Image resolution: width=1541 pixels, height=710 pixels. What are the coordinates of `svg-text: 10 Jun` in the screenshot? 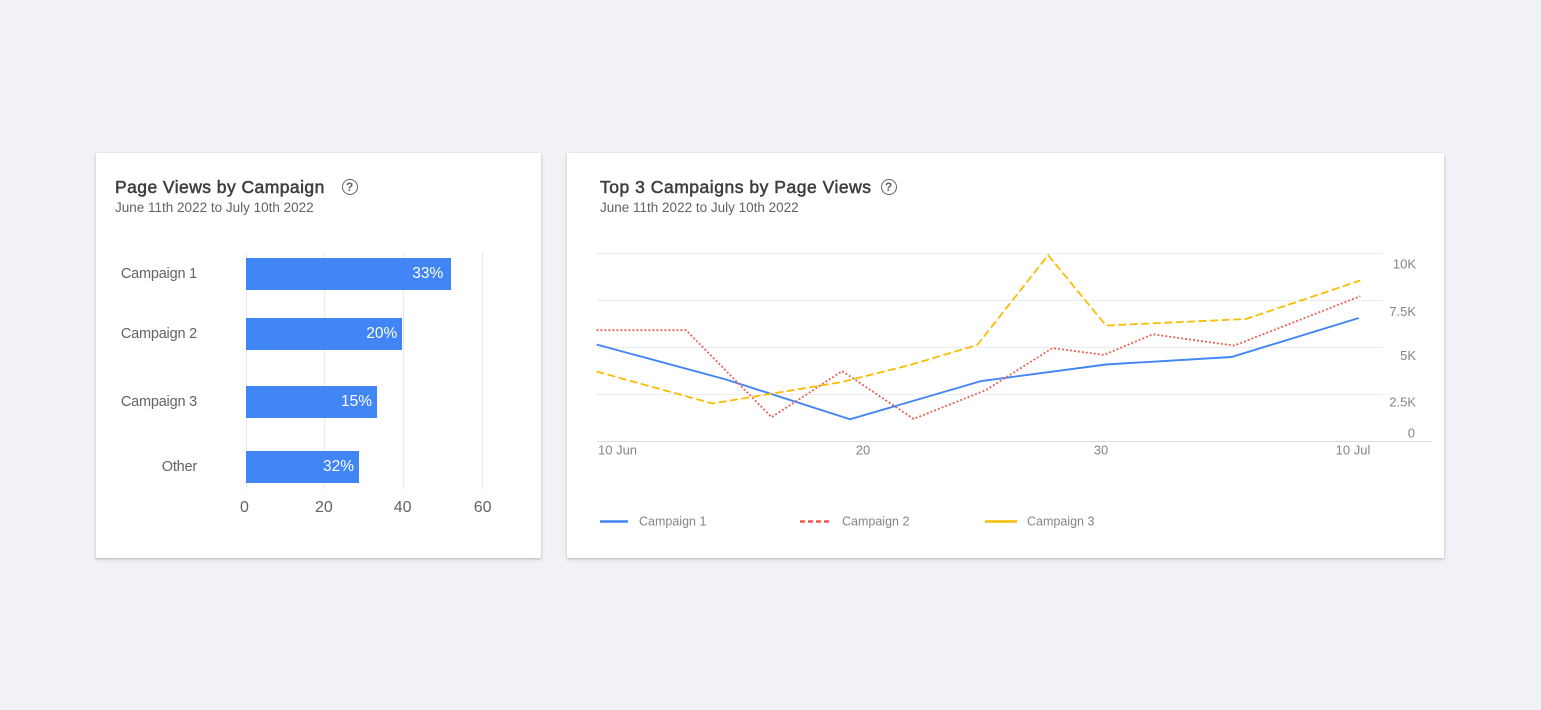 It's located at (617, 450).